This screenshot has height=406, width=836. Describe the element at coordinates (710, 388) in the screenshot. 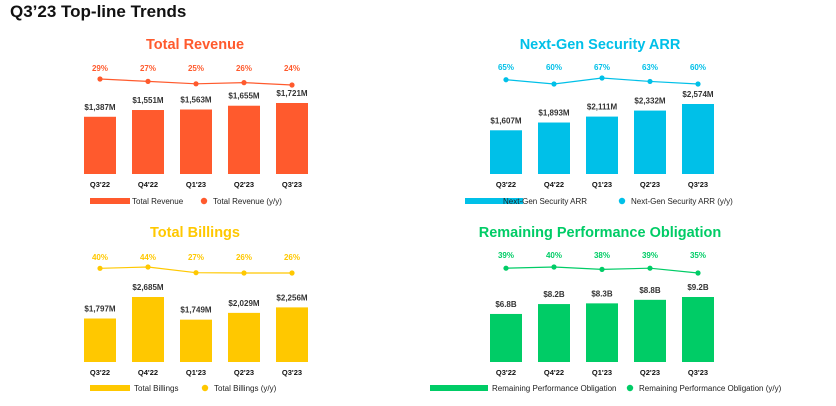

I see `legend-line-label: Remaining Performance Obligation (y/y)` at that location.